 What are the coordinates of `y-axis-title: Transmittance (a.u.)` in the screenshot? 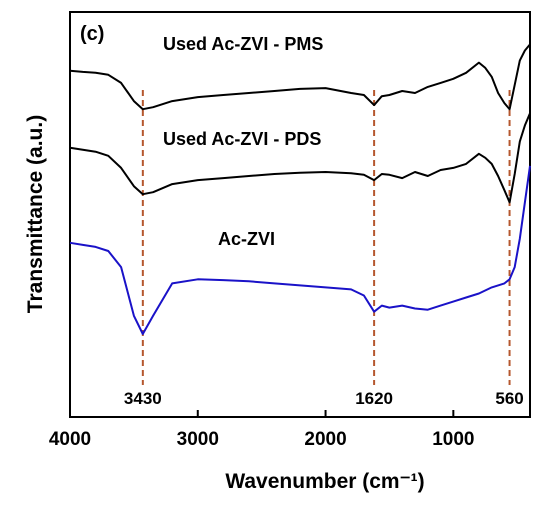 It's located at (35, 214).